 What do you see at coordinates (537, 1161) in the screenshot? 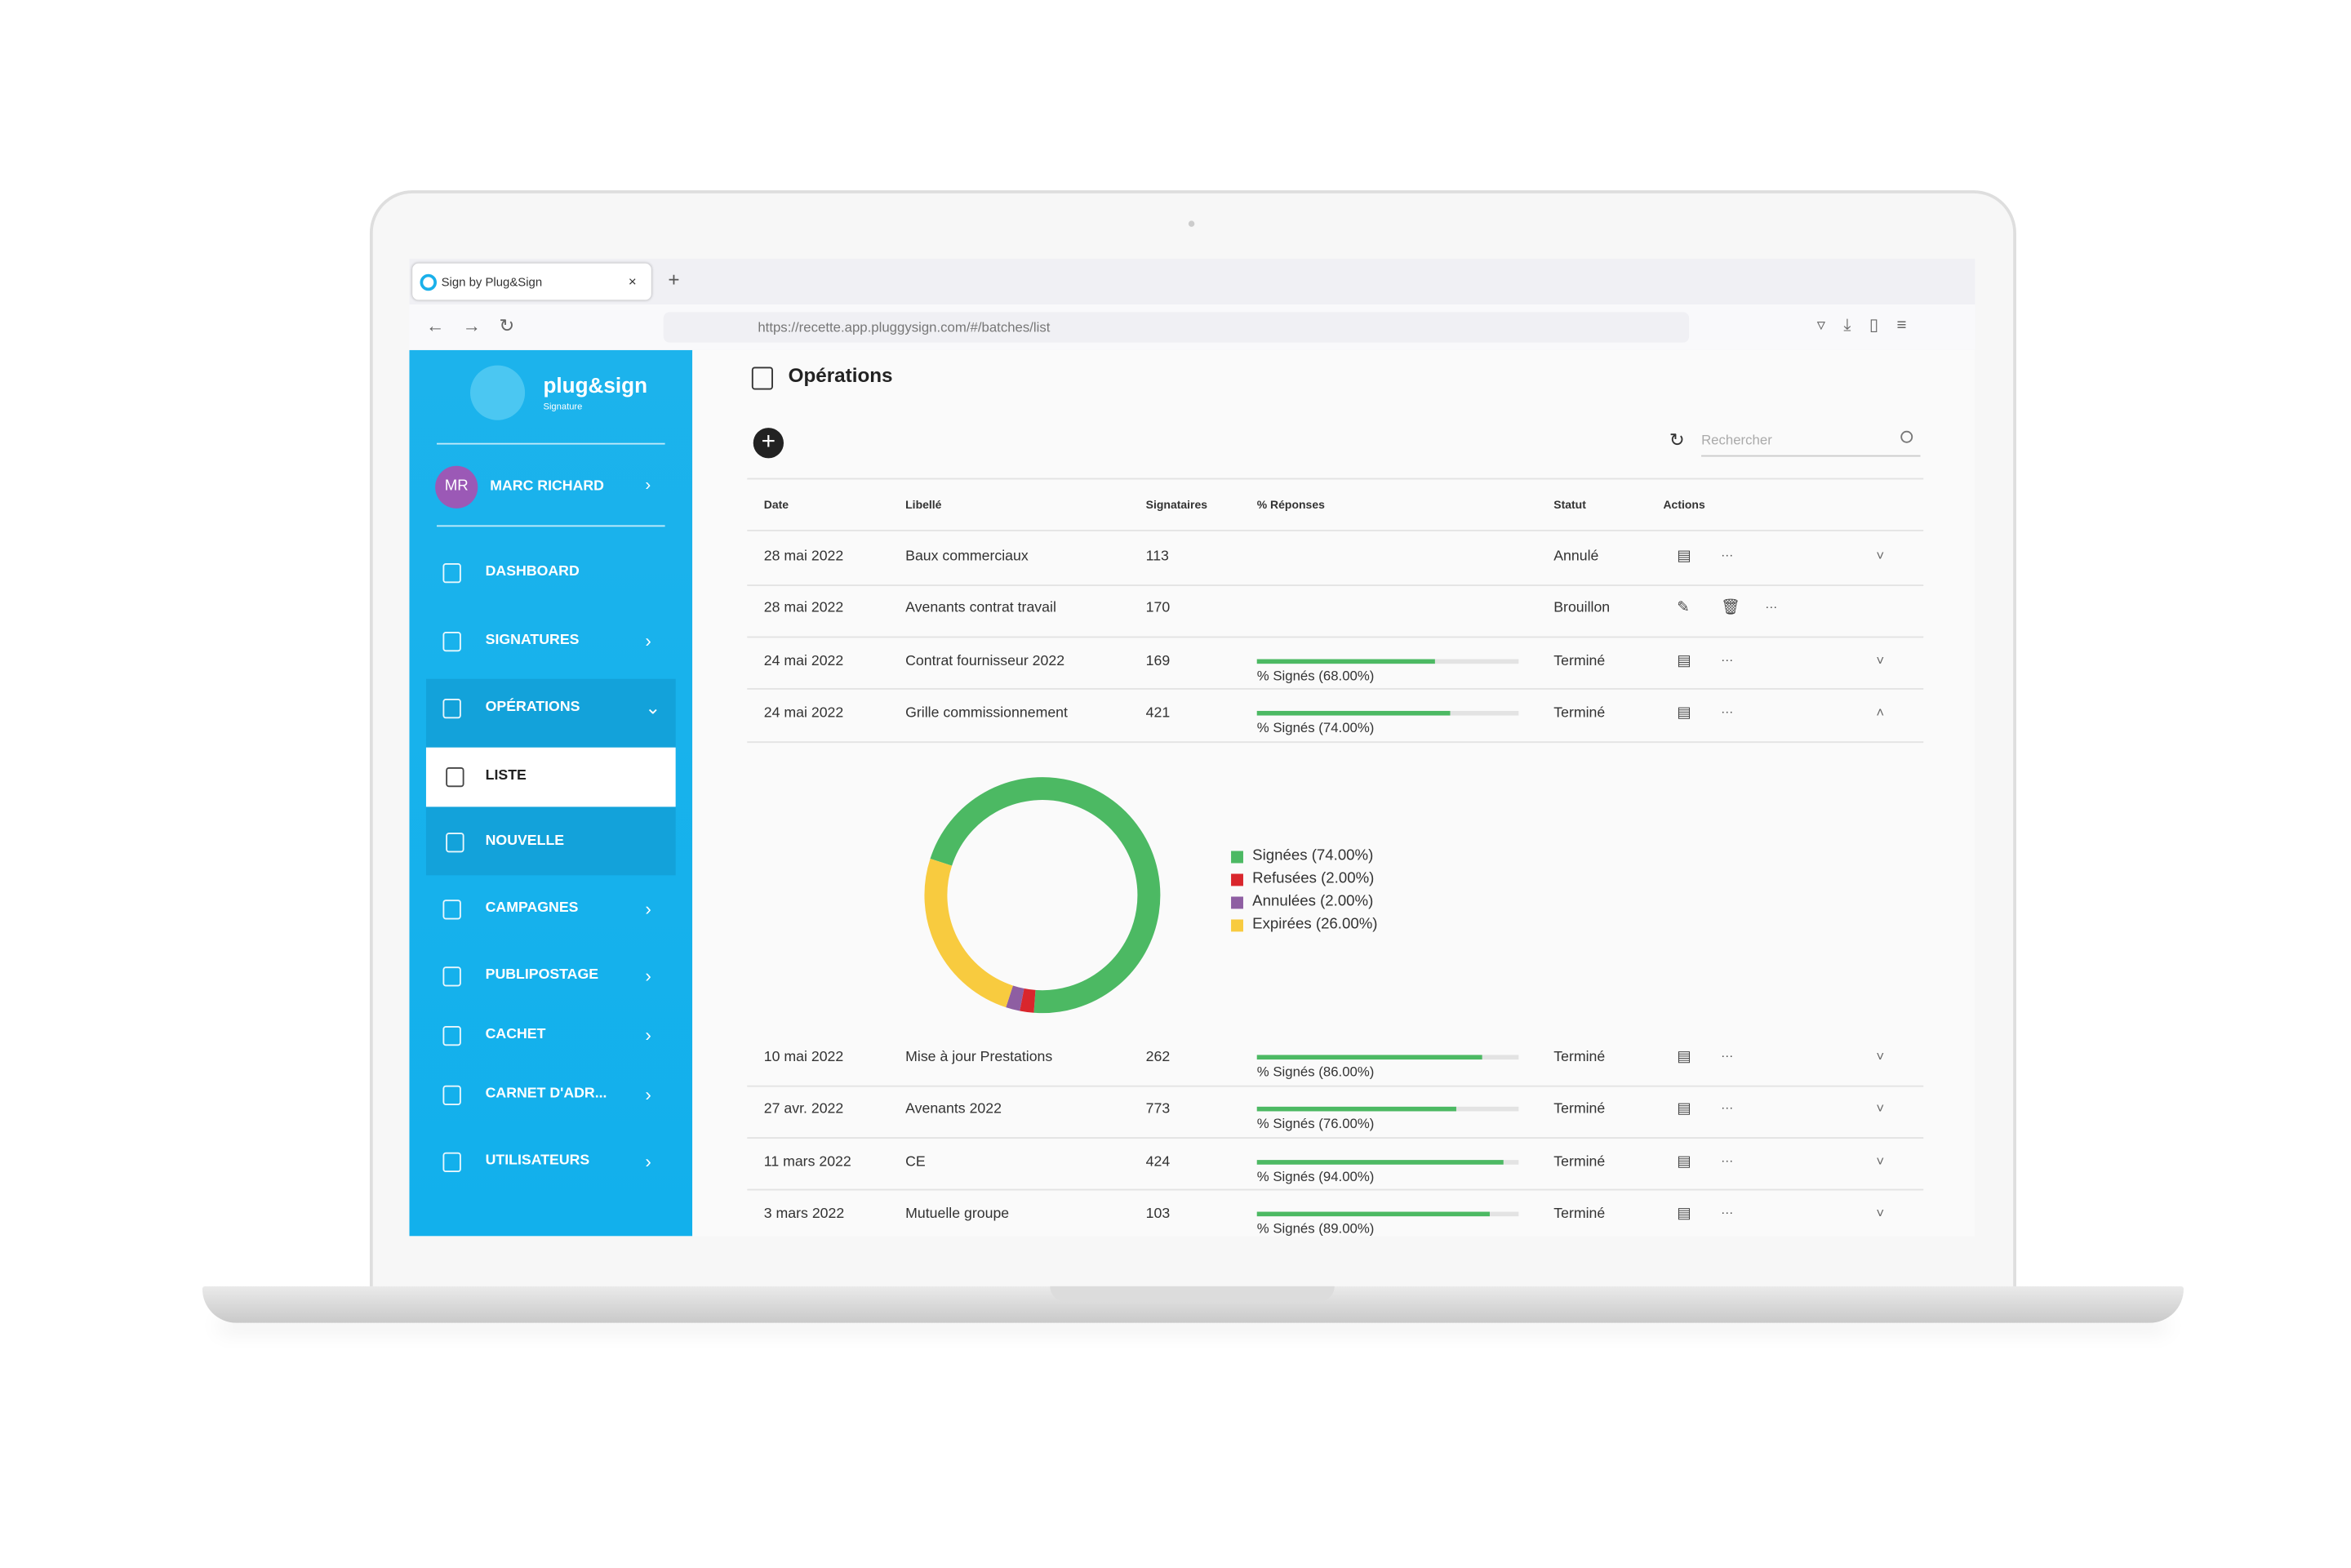
I see `menu-item: UTILISATEURS` at bounding box center [537, 1161].